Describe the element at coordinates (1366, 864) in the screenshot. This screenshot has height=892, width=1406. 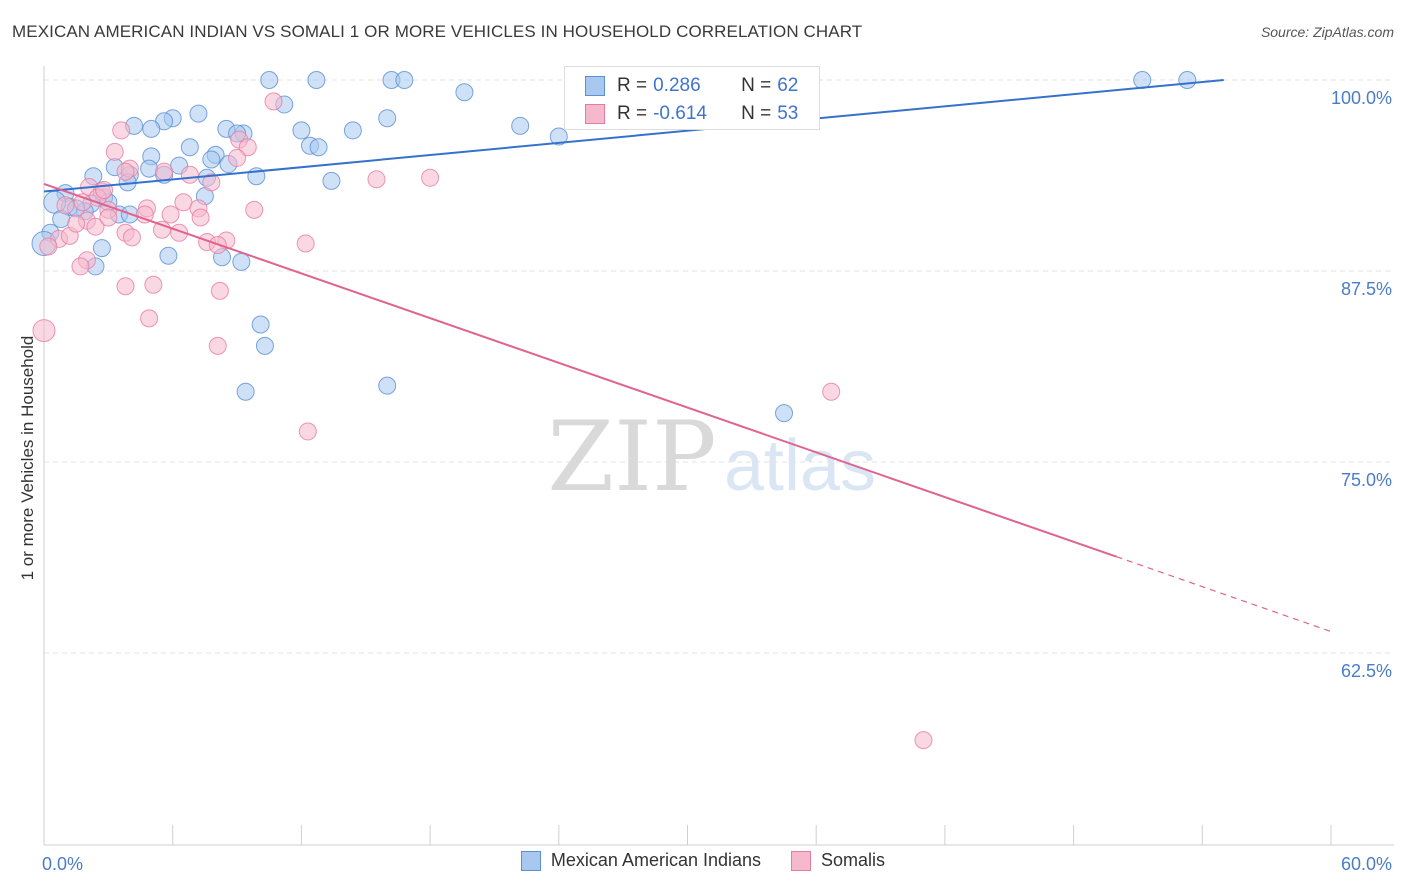
I see `x-tick-label: 60.0%` at that location.